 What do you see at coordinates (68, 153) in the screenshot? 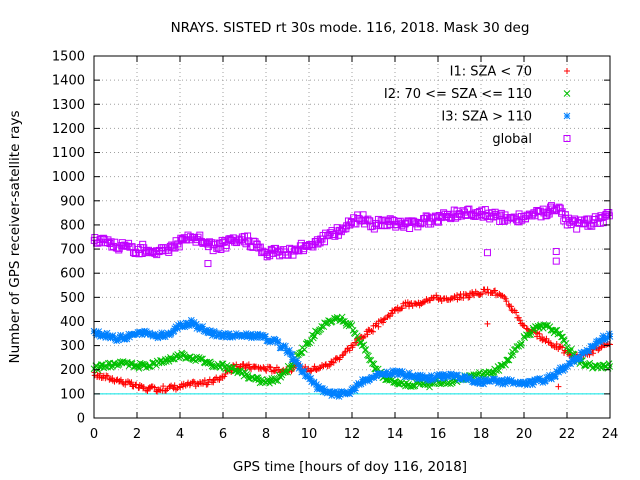
I see `y-tick-label: 1100` at bounding box center [68, 153].